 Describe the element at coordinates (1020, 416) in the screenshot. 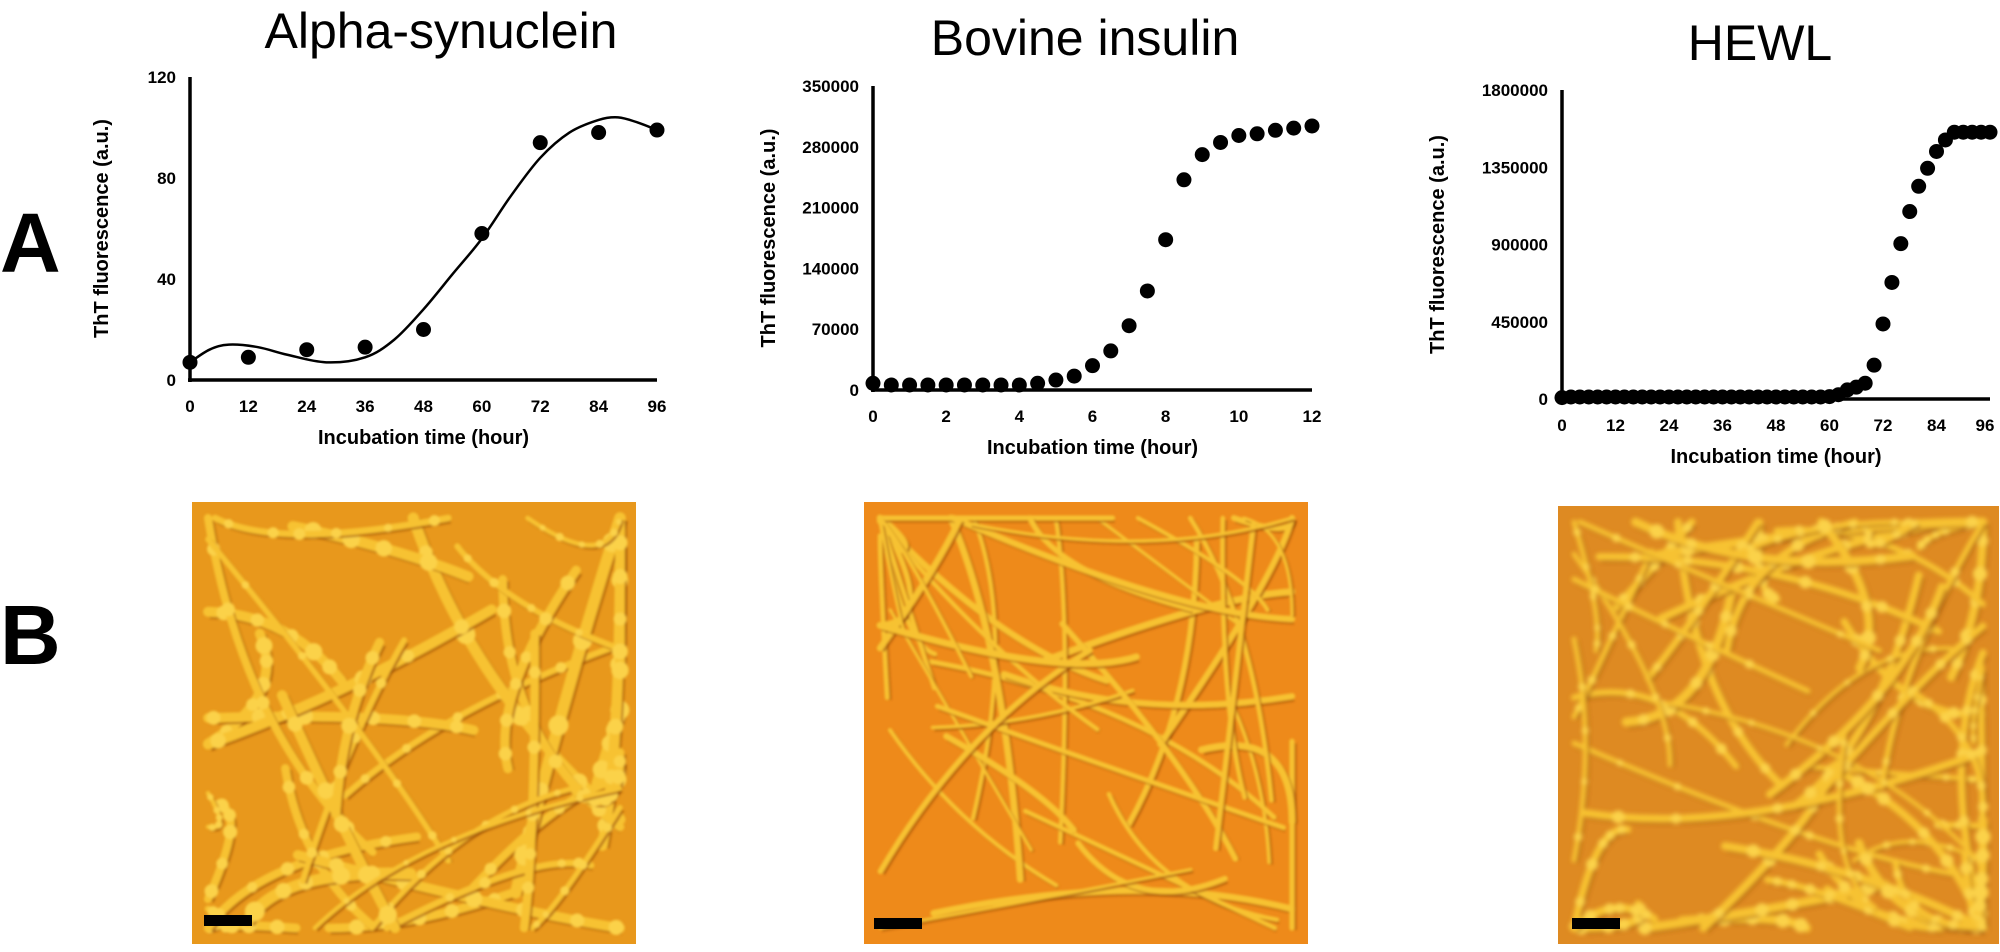

I see `x-tick-label: 4` at that location.